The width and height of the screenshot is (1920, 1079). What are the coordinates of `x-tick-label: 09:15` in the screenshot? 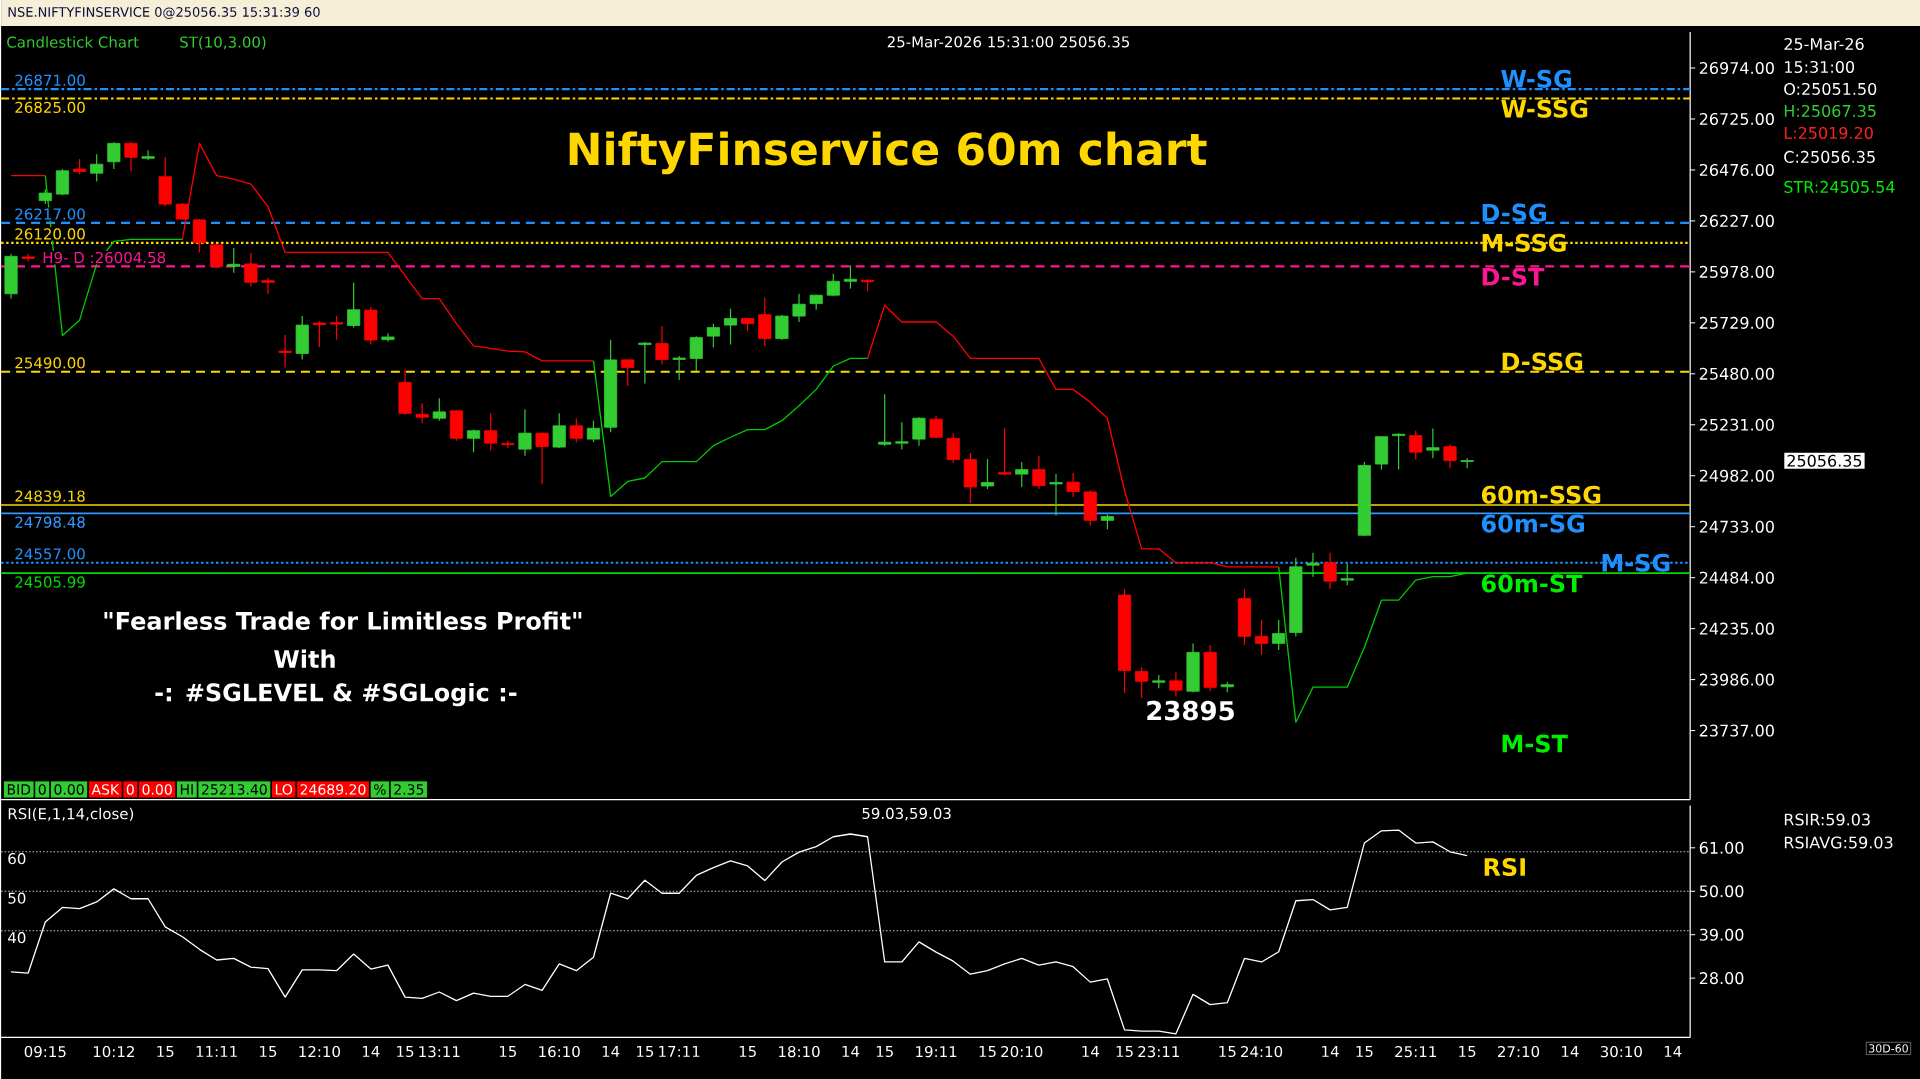 It's located at (45, 1051).